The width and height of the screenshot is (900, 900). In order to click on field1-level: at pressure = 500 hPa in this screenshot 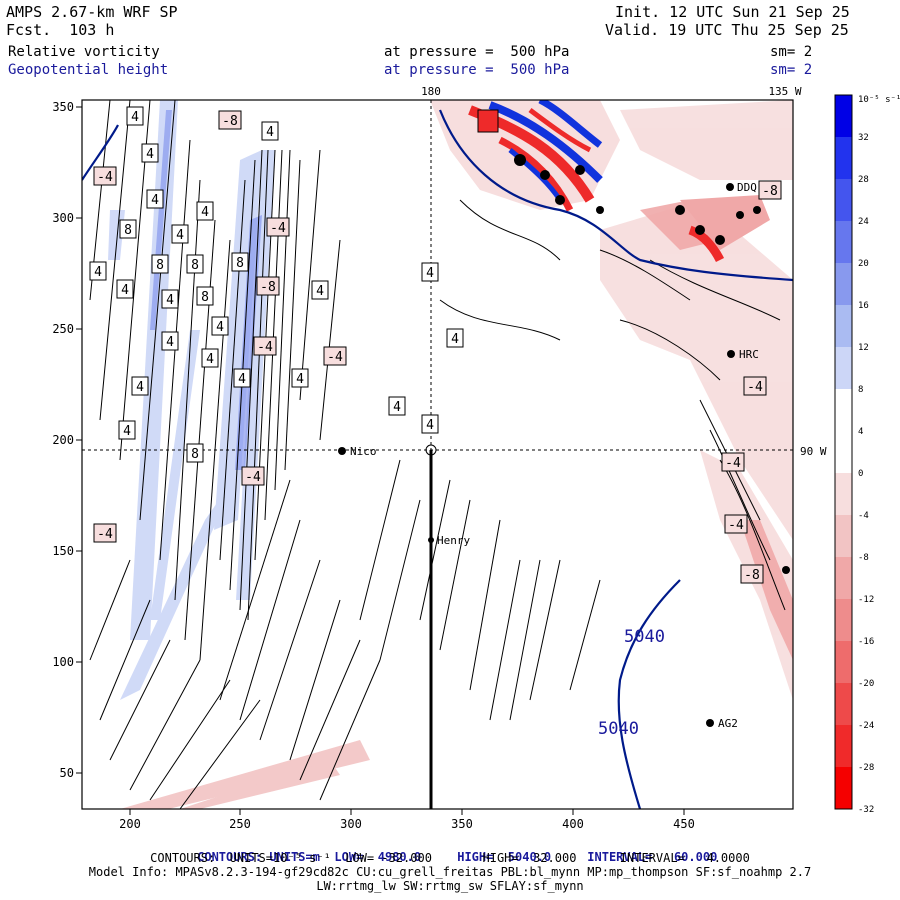, I will do `click(477, 52)`.